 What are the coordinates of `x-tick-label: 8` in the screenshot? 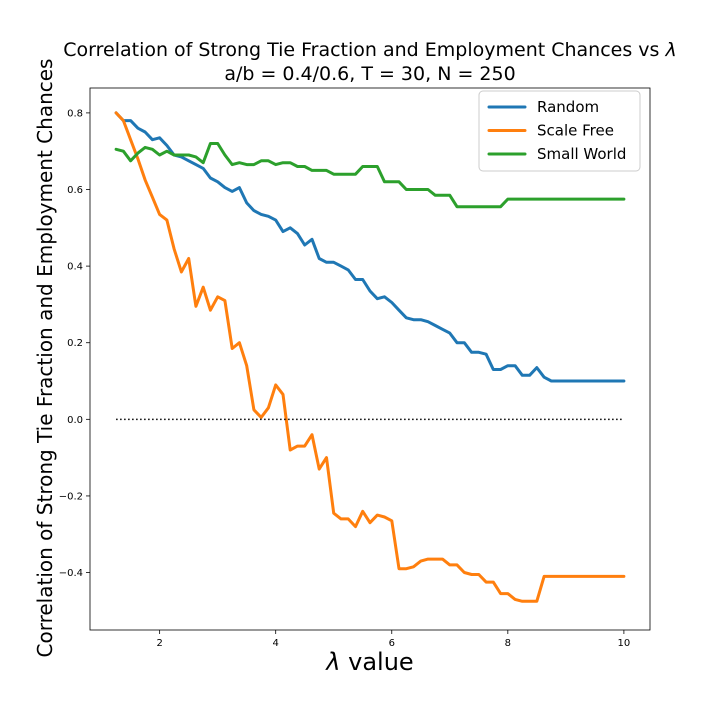 It's located at (508, 643).